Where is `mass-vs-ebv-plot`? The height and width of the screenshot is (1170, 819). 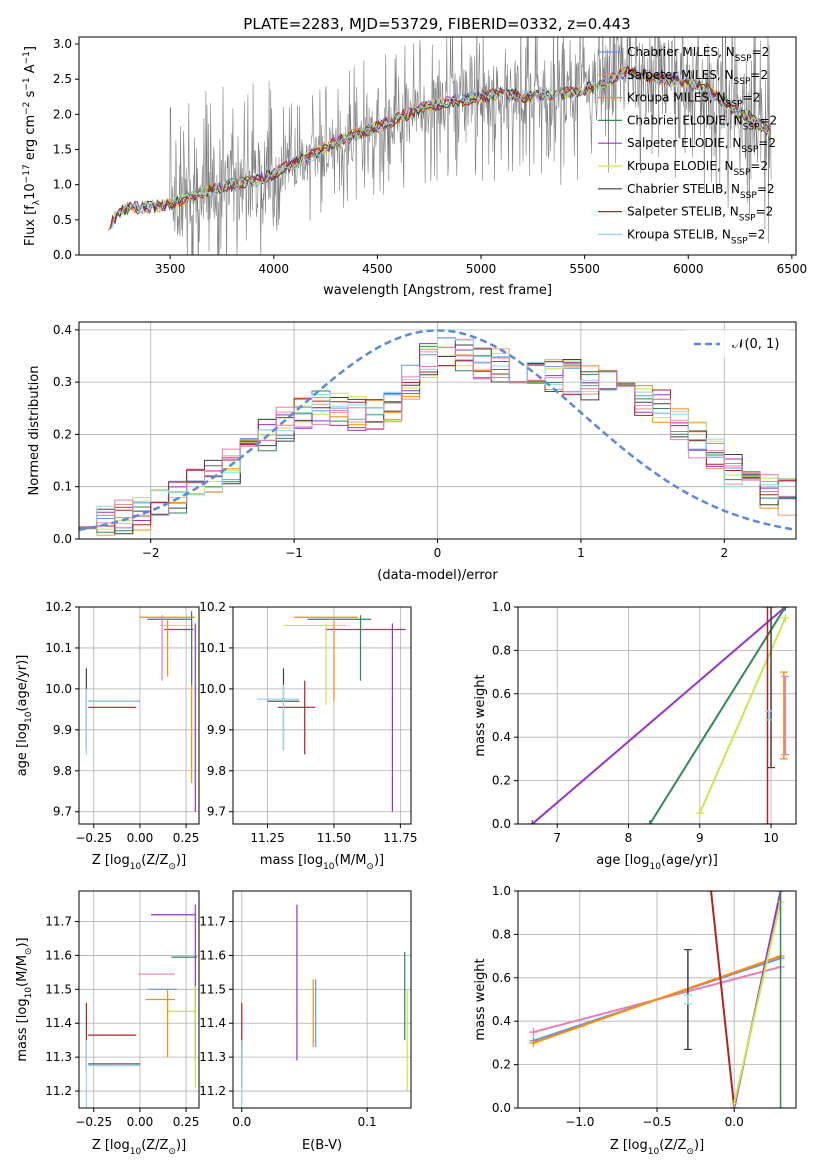 mass-vs-ebv-plot is located at coordinates (324, 1006).